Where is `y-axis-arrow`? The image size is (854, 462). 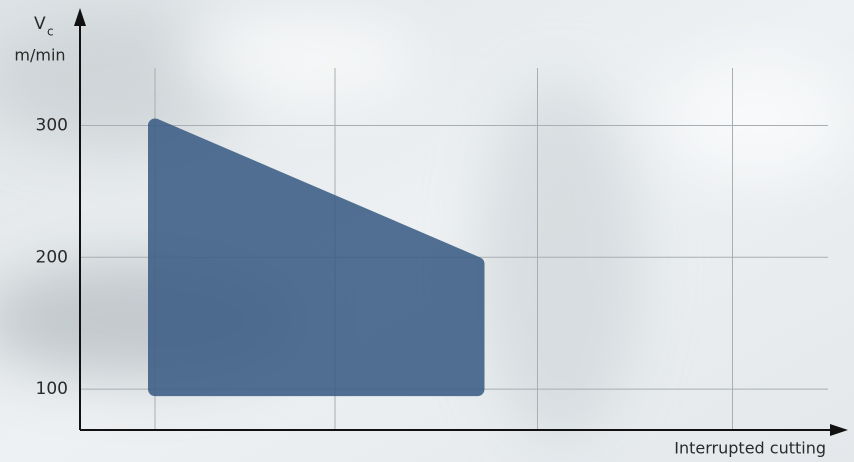 y-axis-arrow is located at coordinates (80, 17).